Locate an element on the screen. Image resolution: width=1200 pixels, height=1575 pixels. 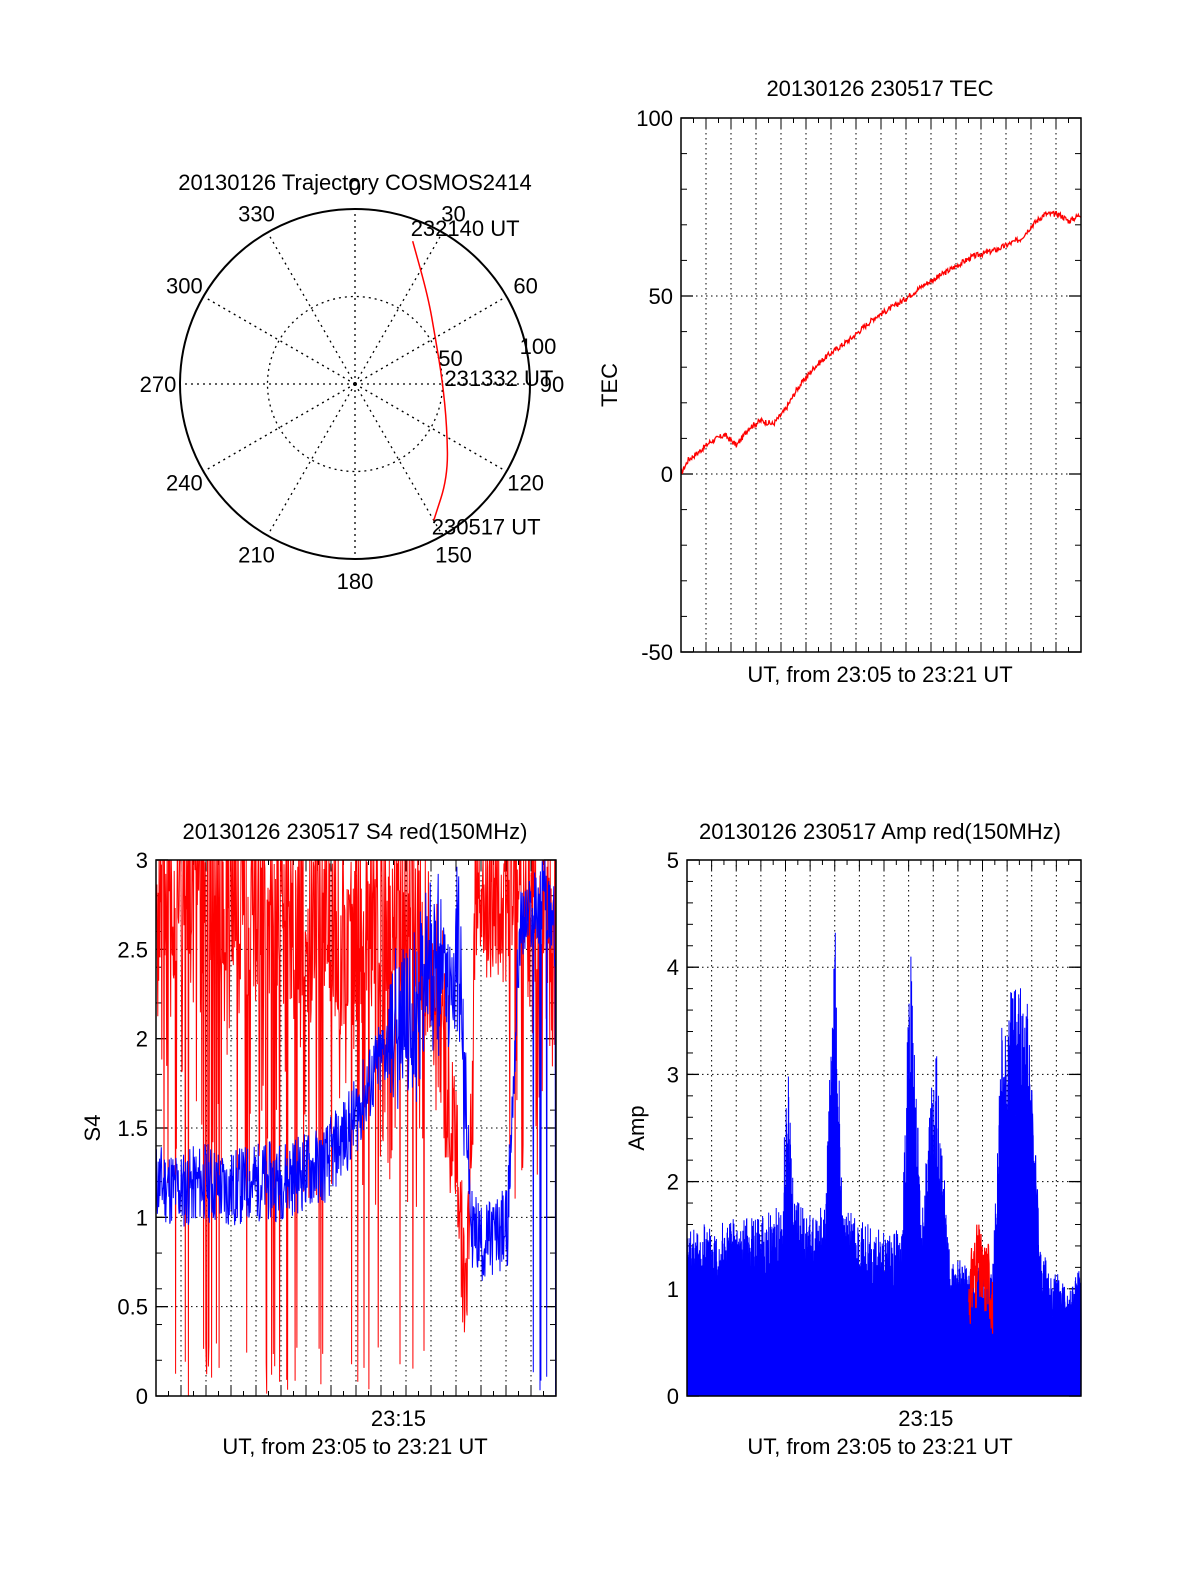
polar-azimuth-label: 180 is located at coordinates (355, 581).